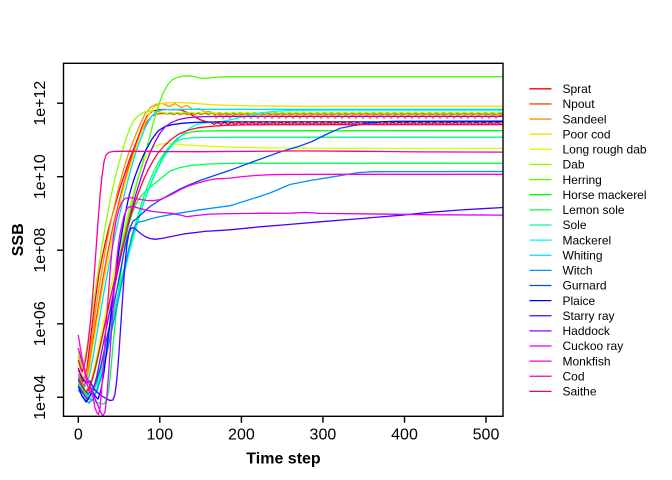 This screenshot has width=672, height=480. Describe the element at coordinates (579, 301) in the screenshot. I see `svg-text: Plaice` at that location.